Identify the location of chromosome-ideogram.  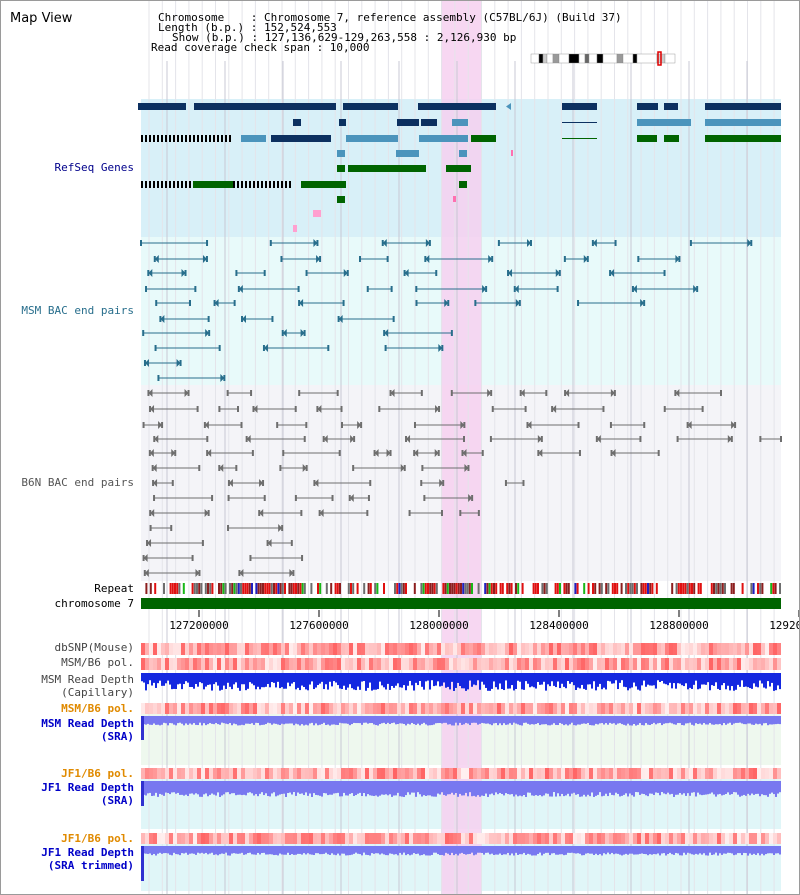
(603, 58).